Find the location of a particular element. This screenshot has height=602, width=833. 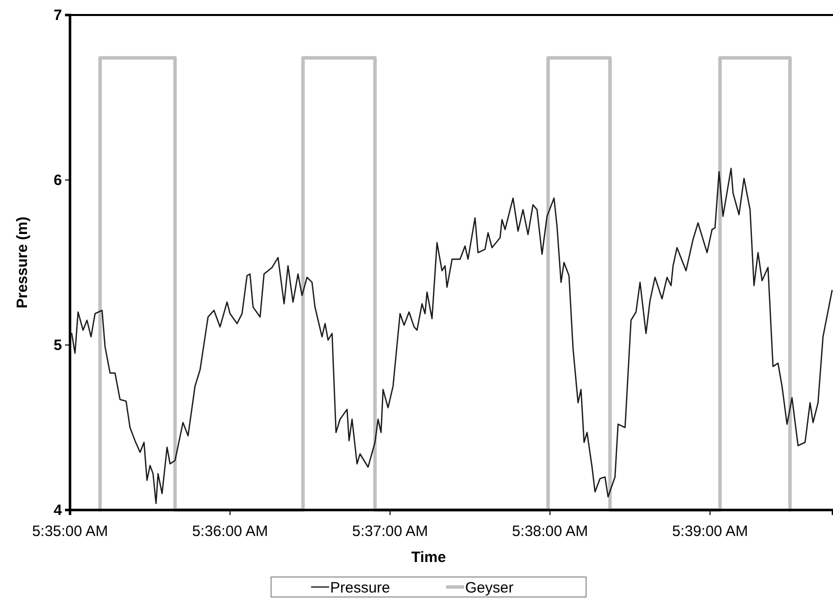

x-tick-label: 5:39:00 AM is located at coordinates (710, 531).